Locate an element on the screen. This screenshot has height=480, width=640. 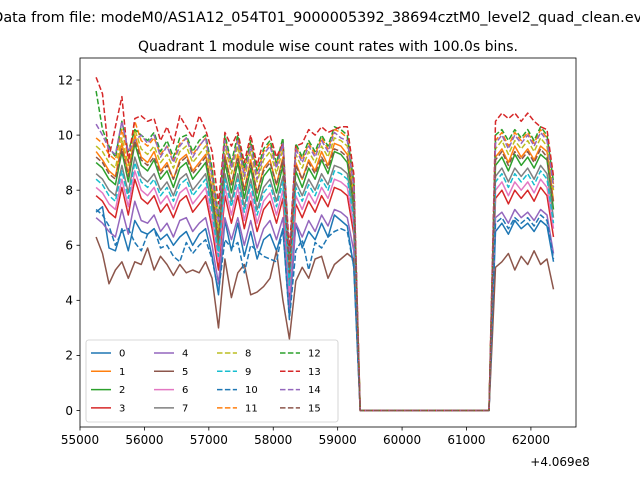
y-tick-label: 12 is located at coordinates (65, 80).